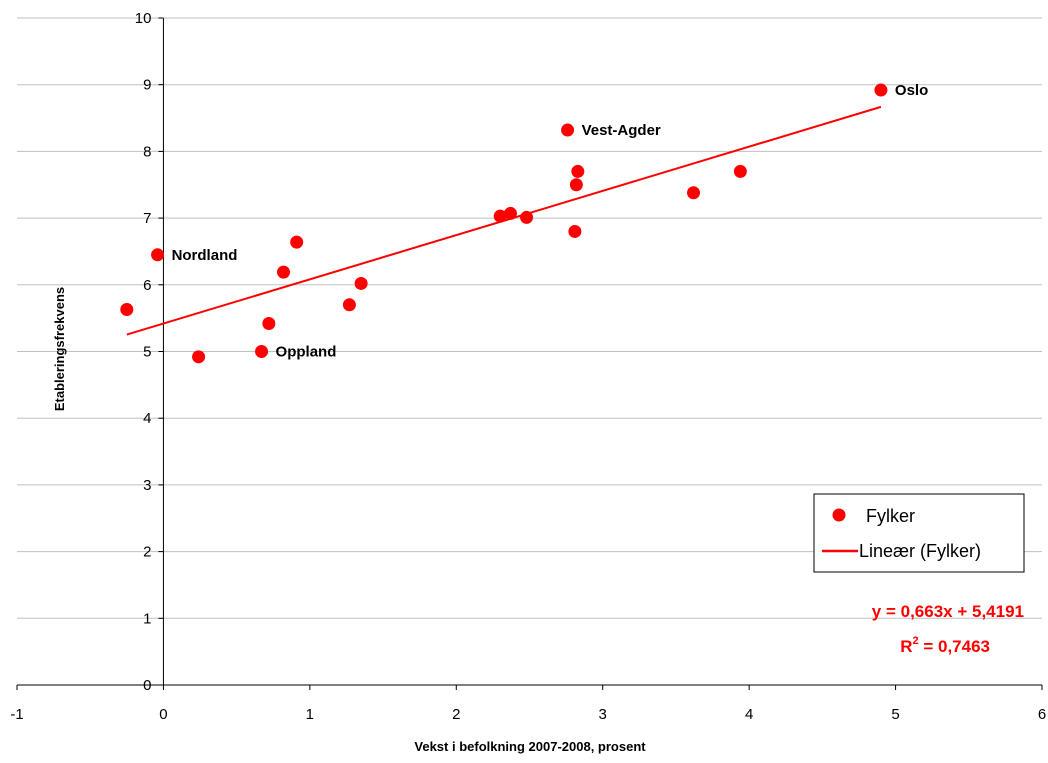 This screenshot has width=1048, height=763. Describe the element at coordinates (205, 255) in the screenshot. I see `data-point-label: Nordland` at that location.